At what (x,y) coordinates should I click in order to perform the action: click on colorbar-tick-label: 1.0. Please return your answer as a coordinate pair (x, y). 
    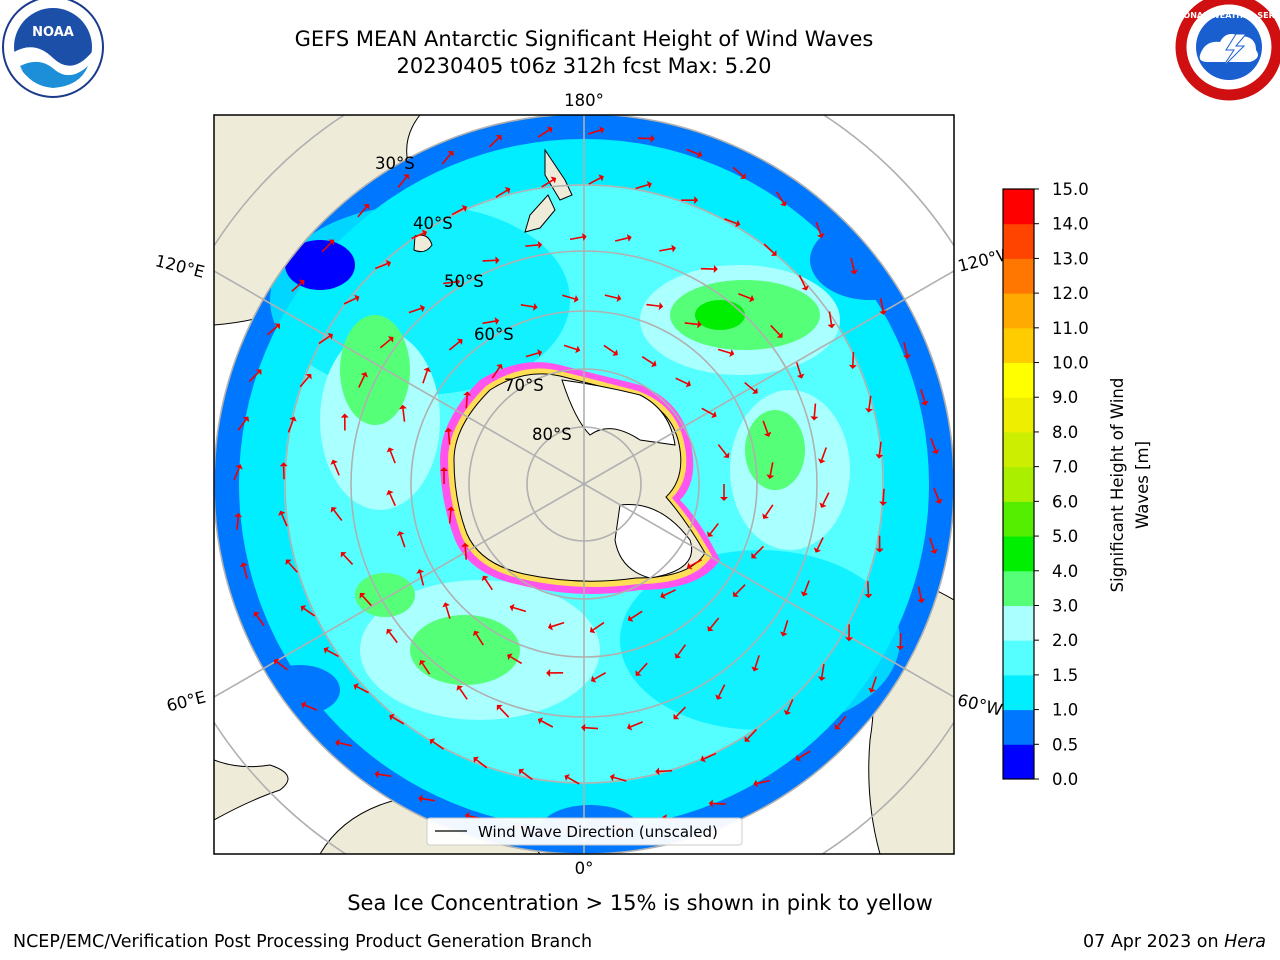
    Looking at the image, I should click on (1065, 710).